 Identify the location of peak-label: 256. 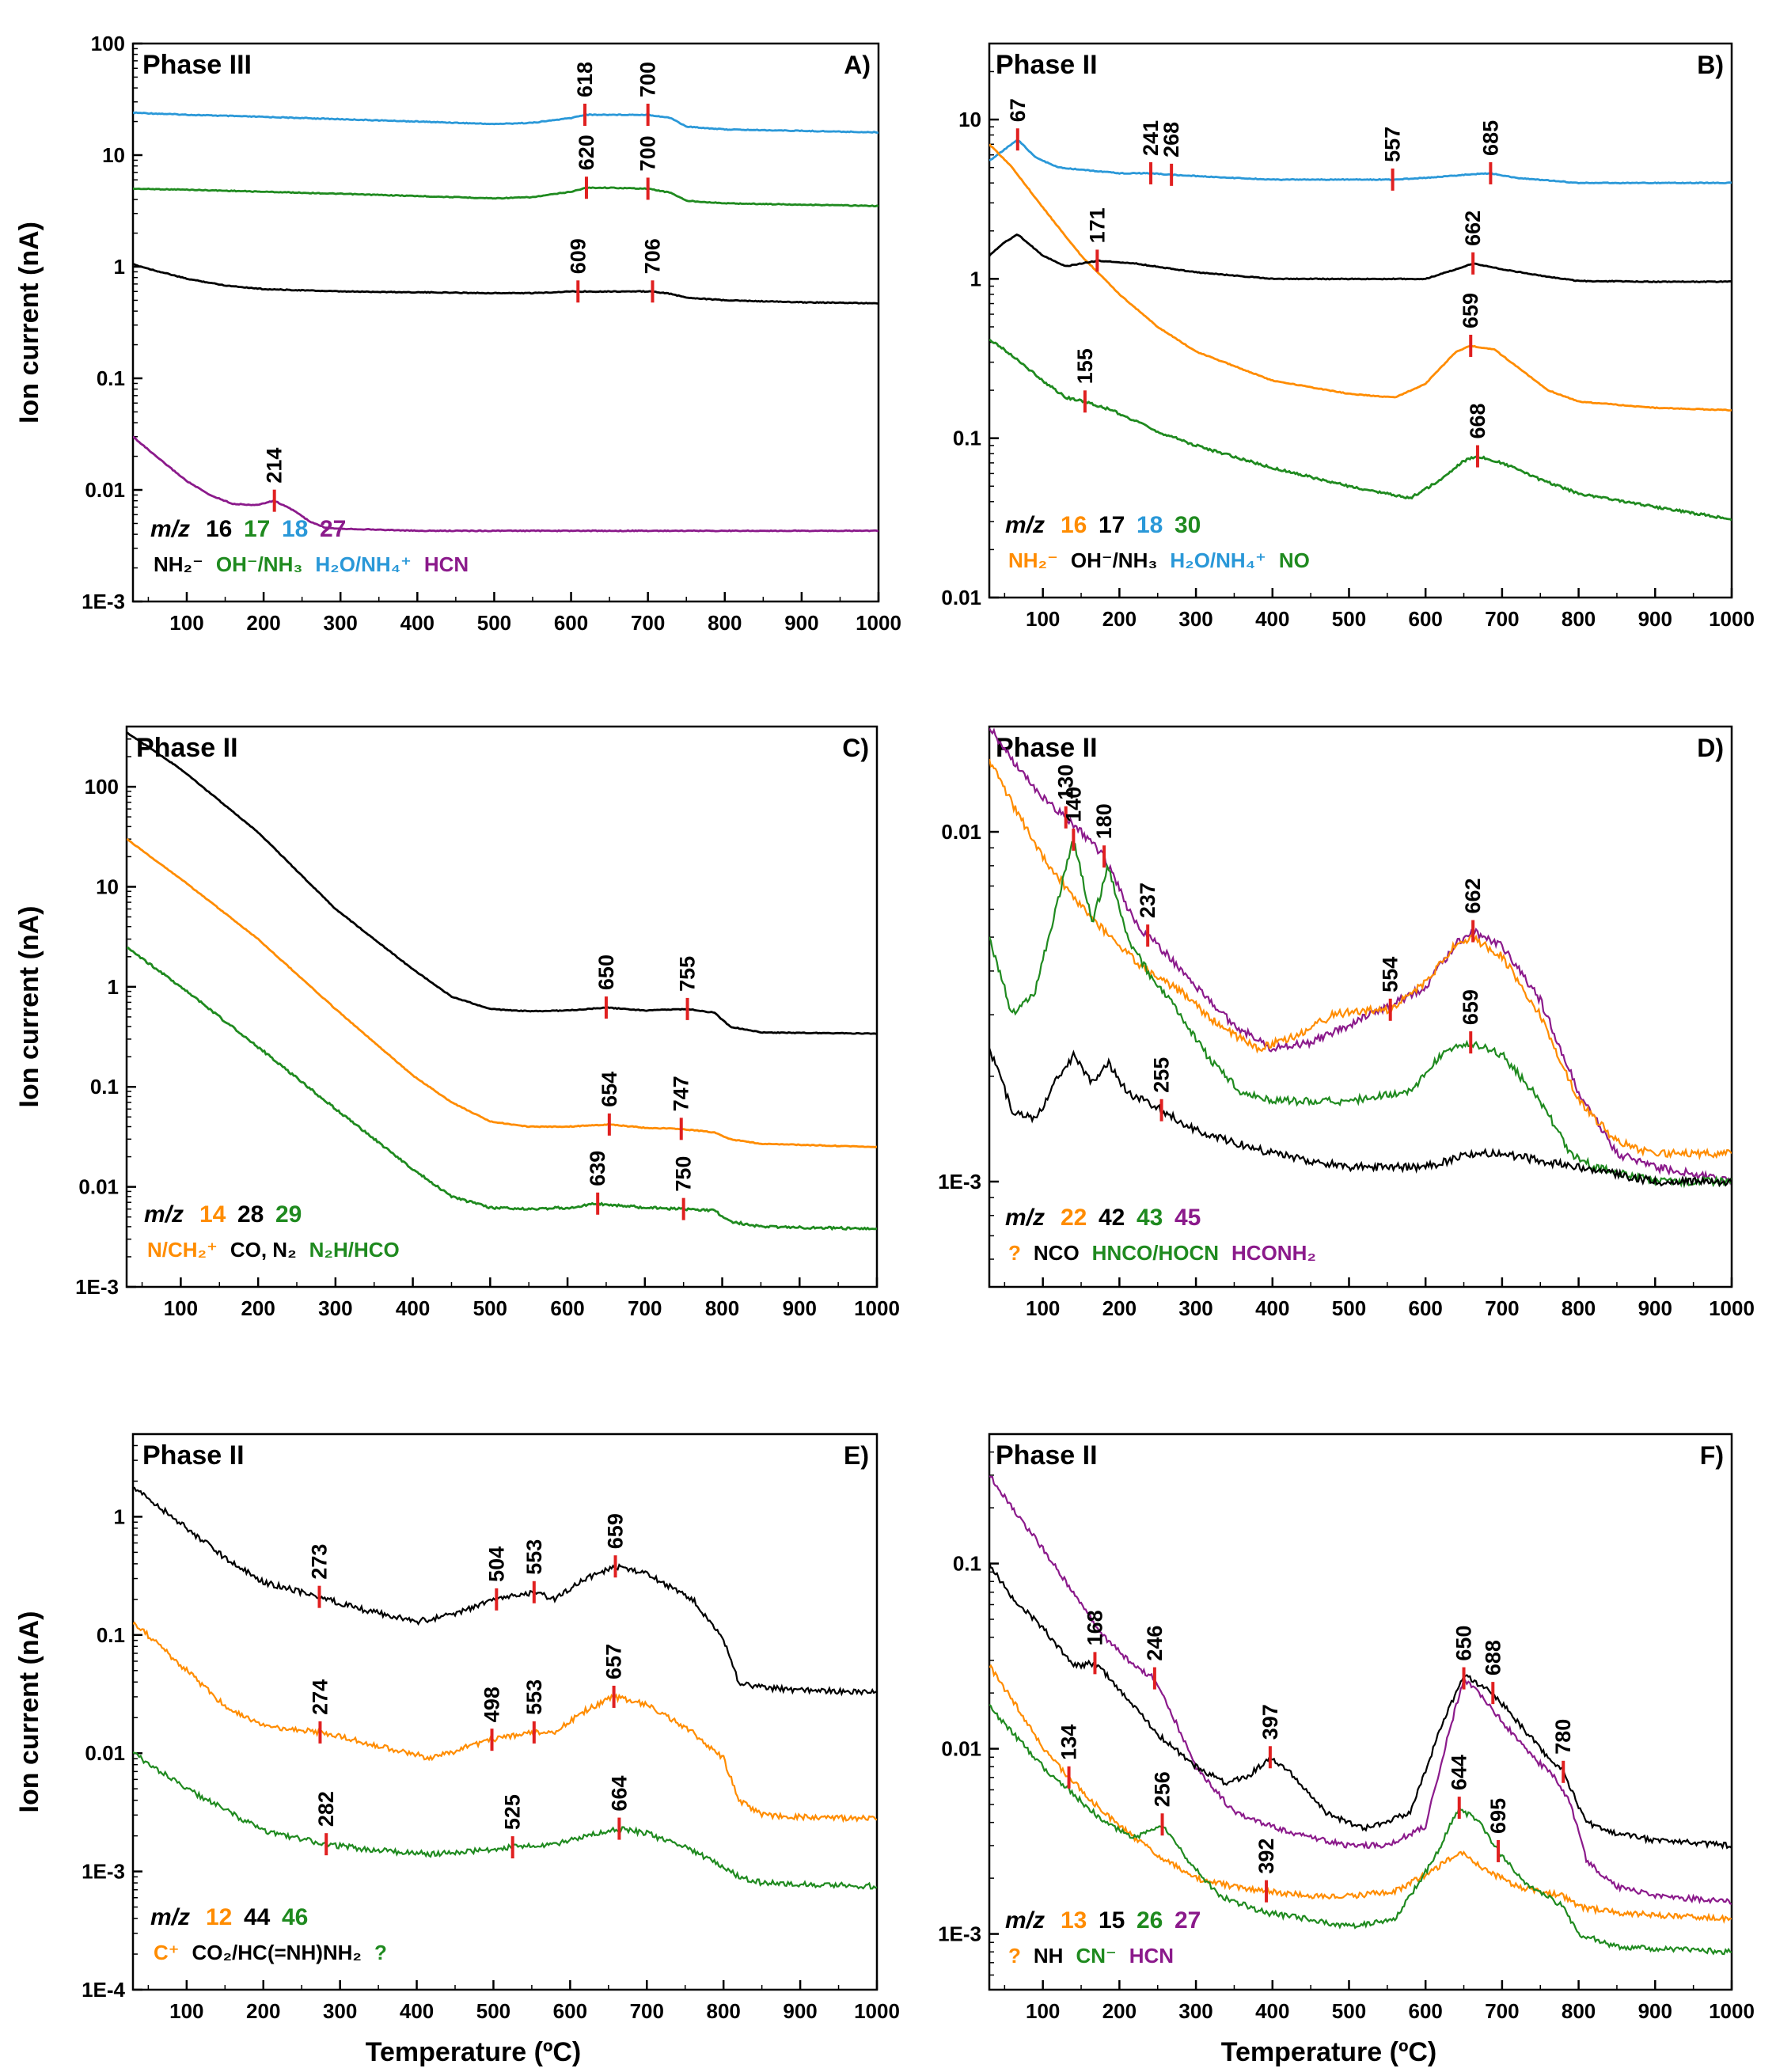
(1163, 1789).